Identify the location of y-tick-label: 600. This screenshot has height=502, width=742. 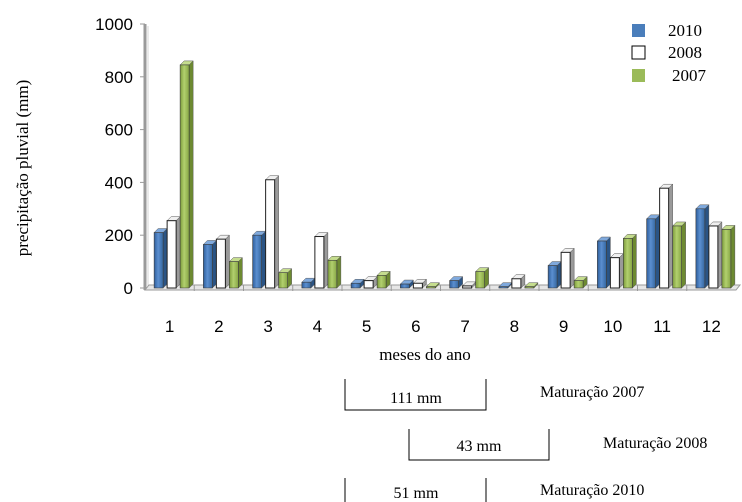
(119, 130).